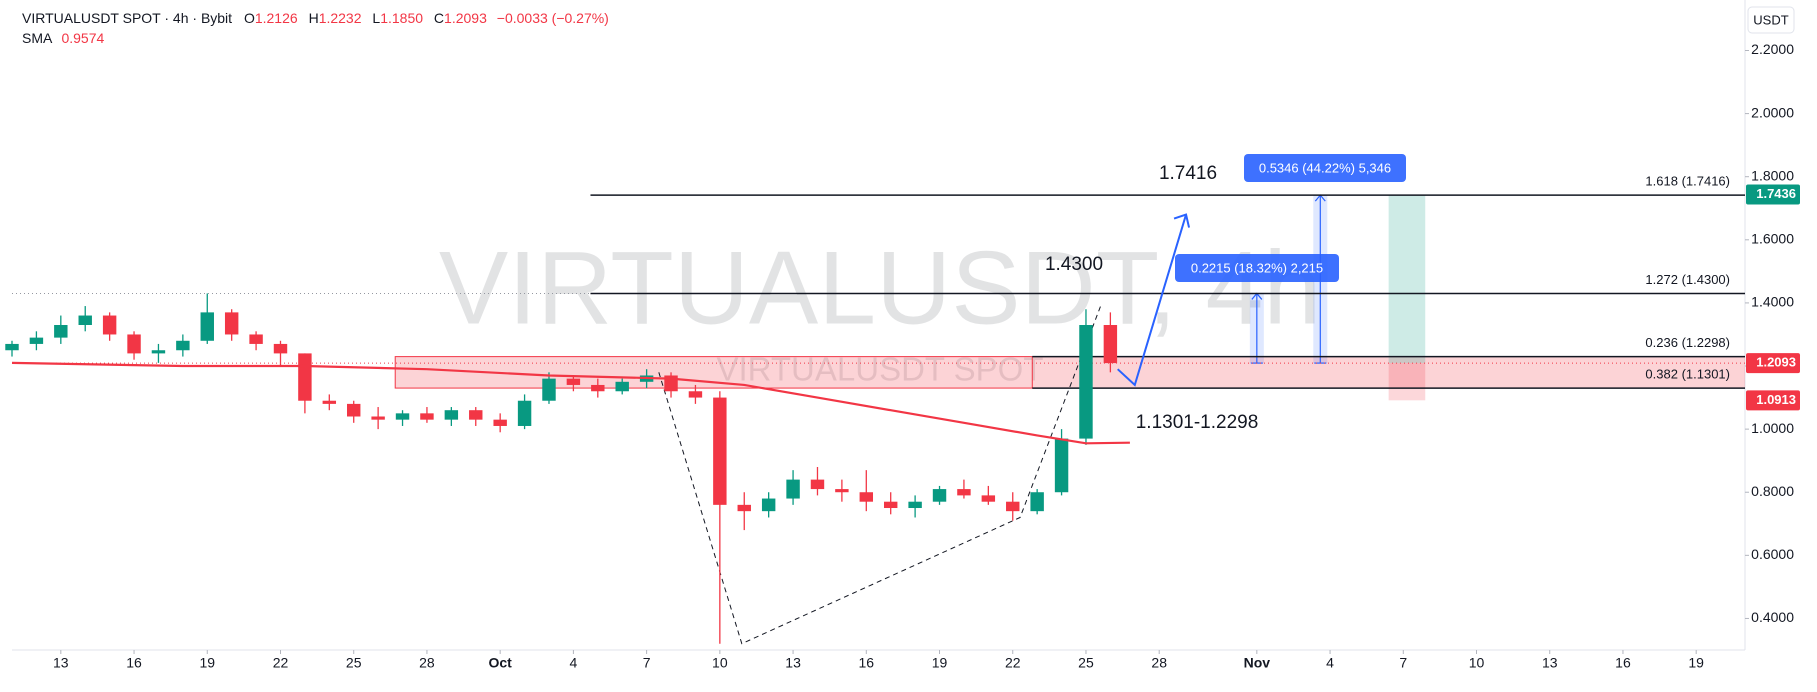 Image resolution: width=1817 pixels, height=692 pixels. I want to click on sma-line, so click(570, 403).